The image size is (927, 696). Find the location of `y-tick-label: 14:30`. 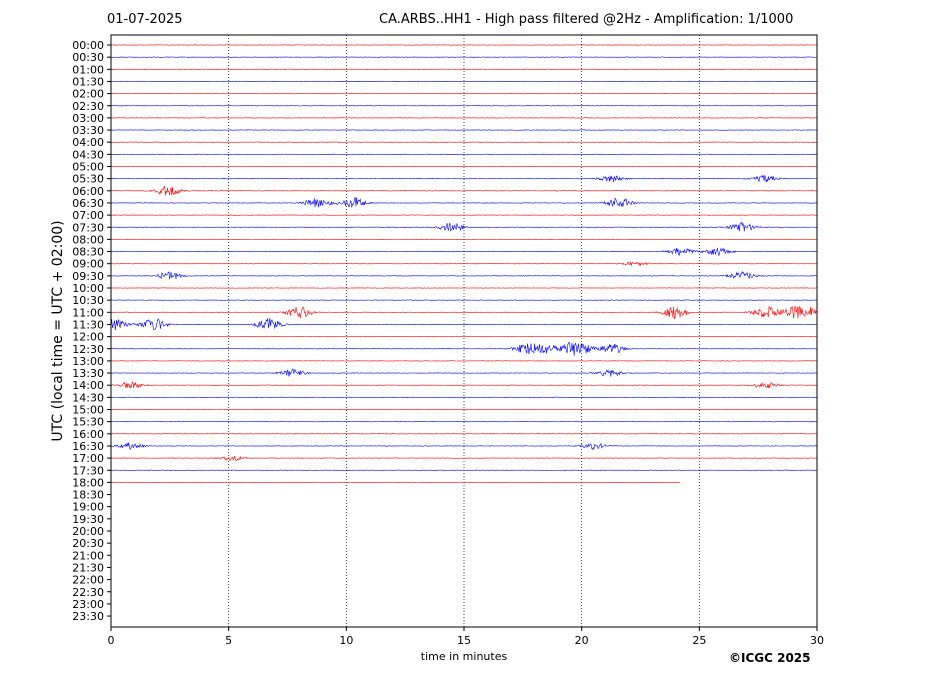

y-tick-label: 14:30 is located at coordinates (88, 397).